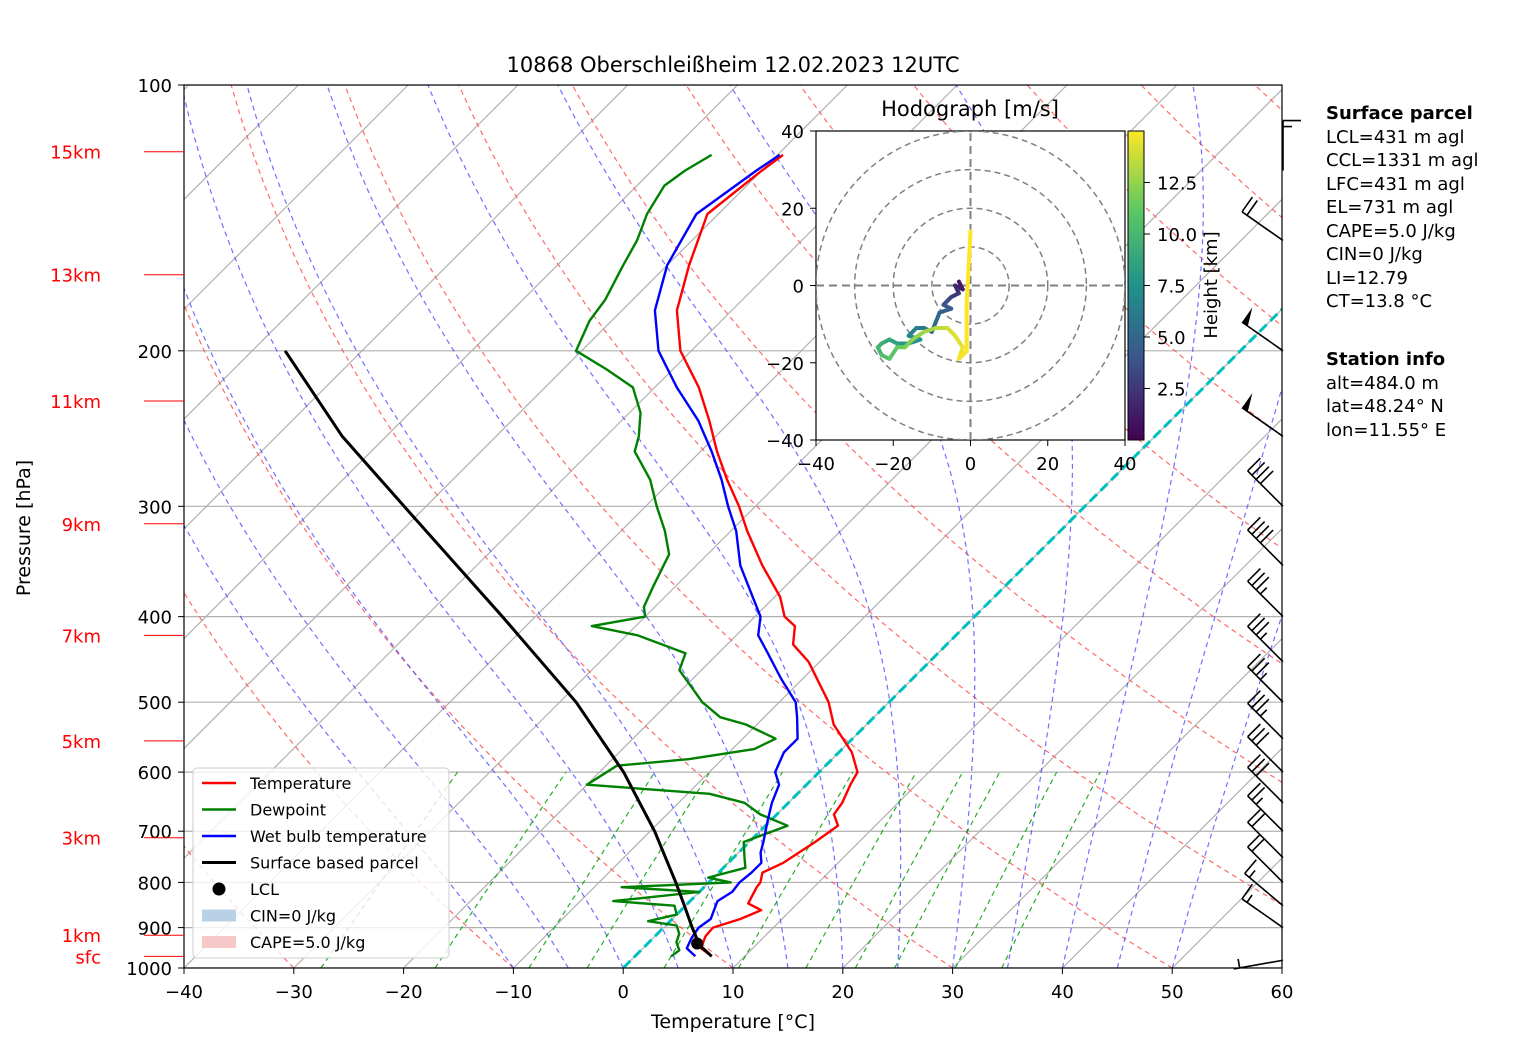 This screenshot has width=1517, height=1054. Describe the element at coordinates (513, 992) in the screenshot. I see `x-tick-label: −10` at that location.